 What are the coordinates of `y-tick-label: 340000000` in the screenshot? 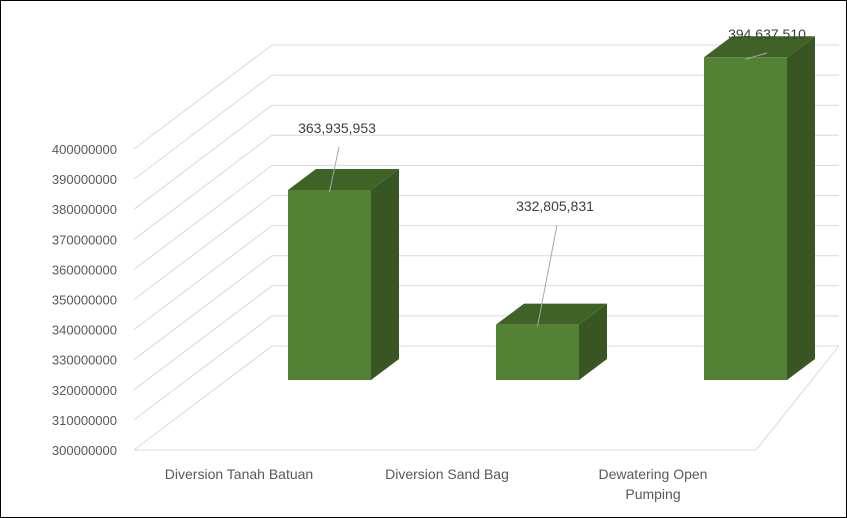 It's located at (84, 330).